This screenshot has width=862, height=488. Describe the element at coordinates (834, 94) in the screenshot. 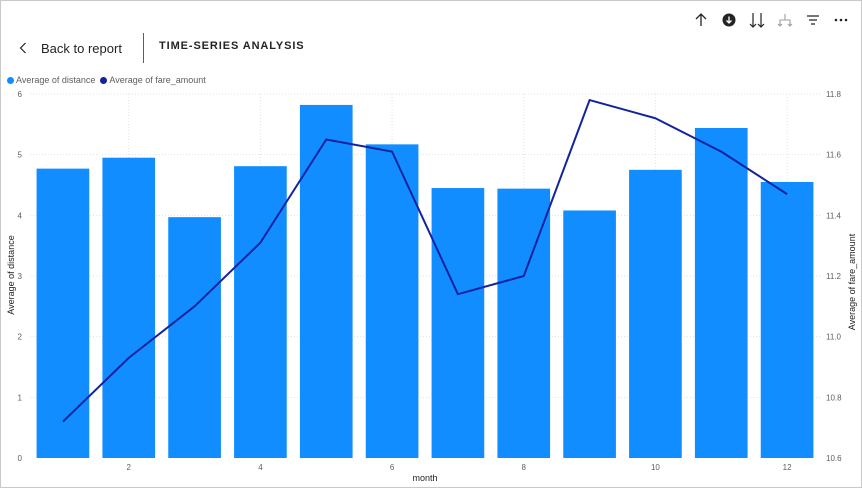

I see `y-right-tick-label: 11.8` at that location.